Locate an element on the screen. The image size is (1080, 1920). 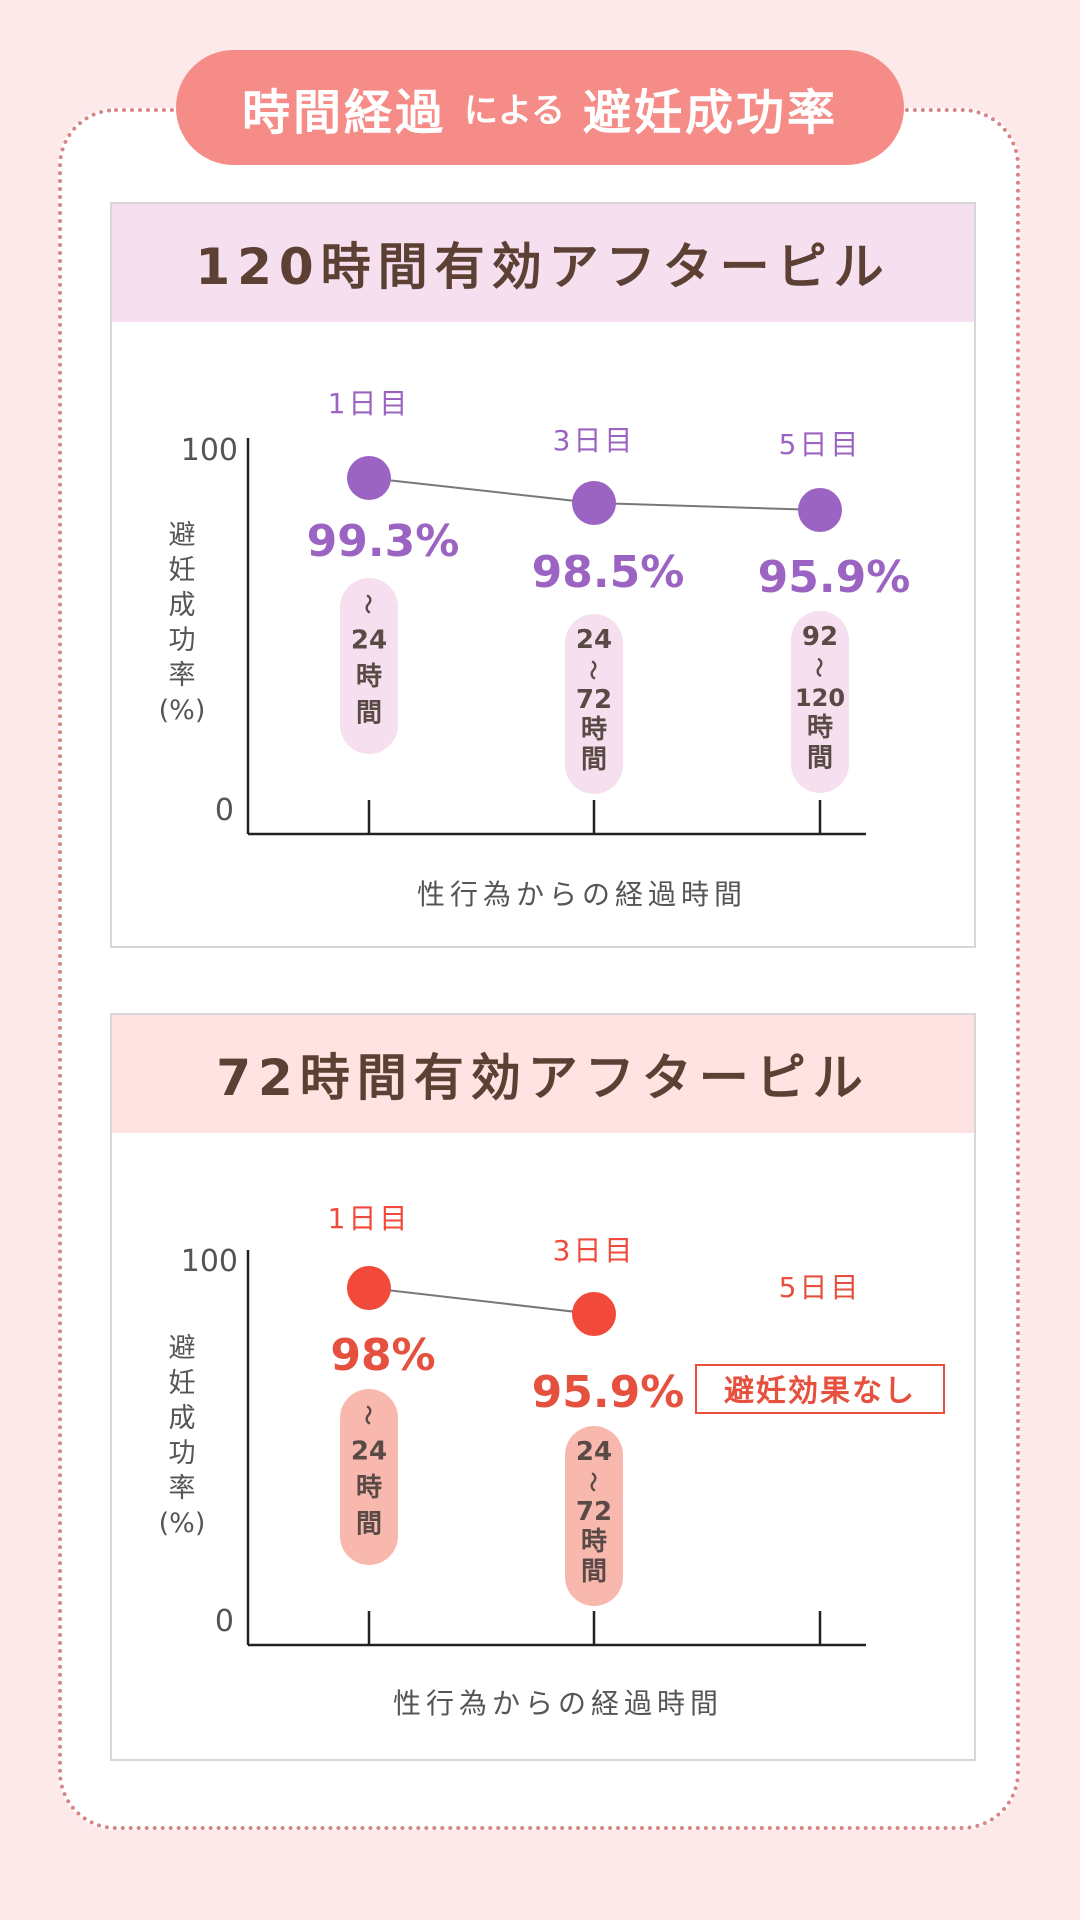
range-text: 120 is located at coordinates (820, 698).